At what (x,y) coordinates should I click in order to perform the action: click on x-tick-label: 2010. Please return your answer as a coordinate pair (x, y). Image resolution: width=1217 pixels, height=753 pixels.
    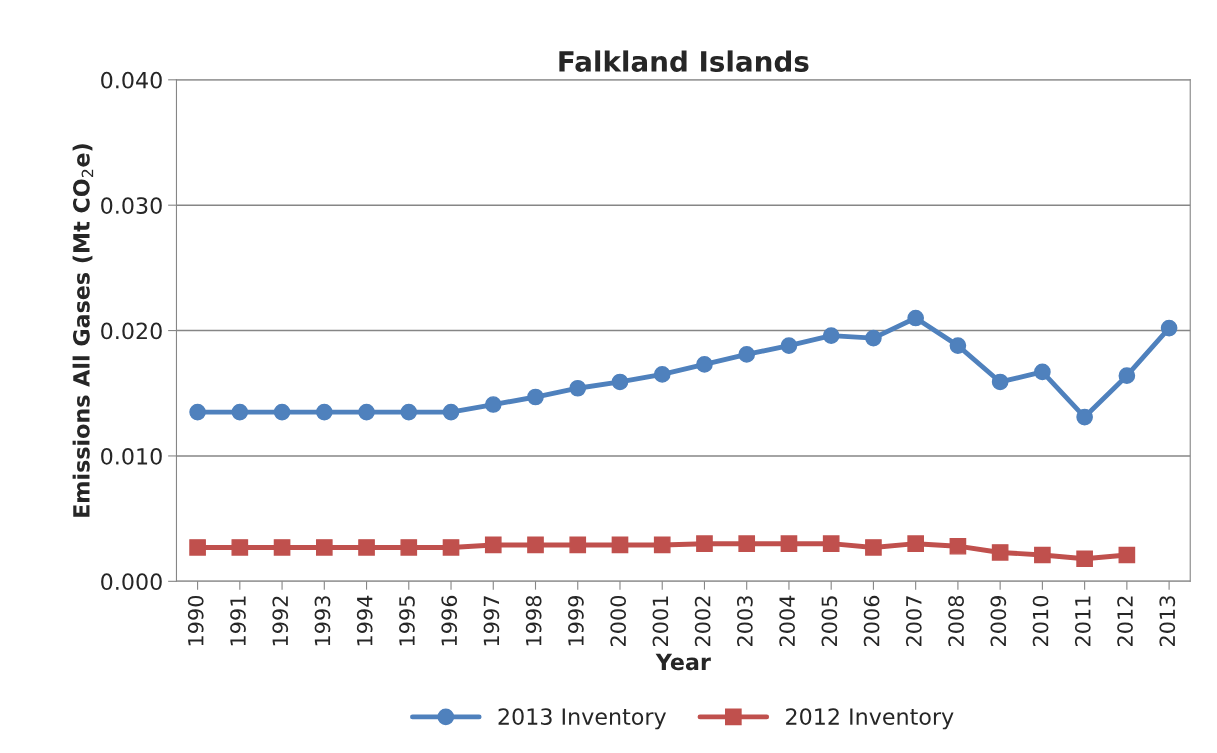
    Looking at the image, I should click on (1040, 620).